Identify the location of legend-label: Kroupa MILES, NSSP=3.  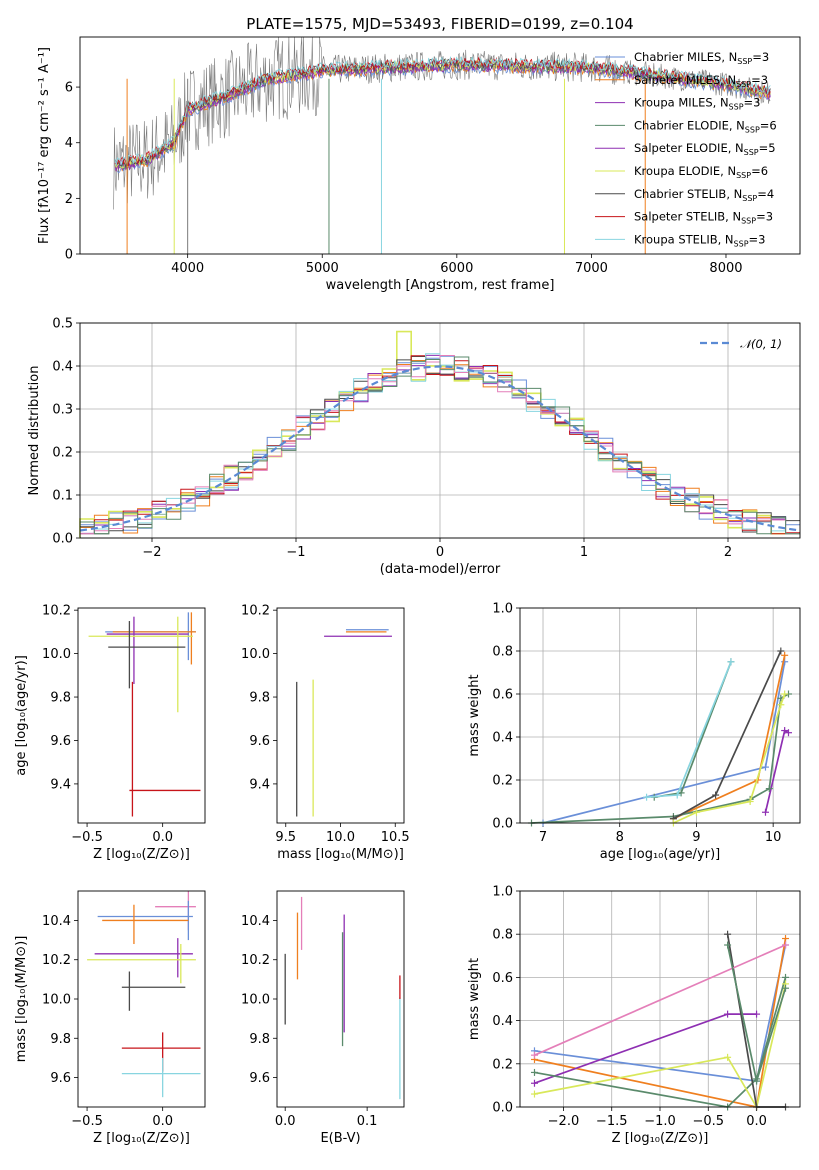
(697, 104).